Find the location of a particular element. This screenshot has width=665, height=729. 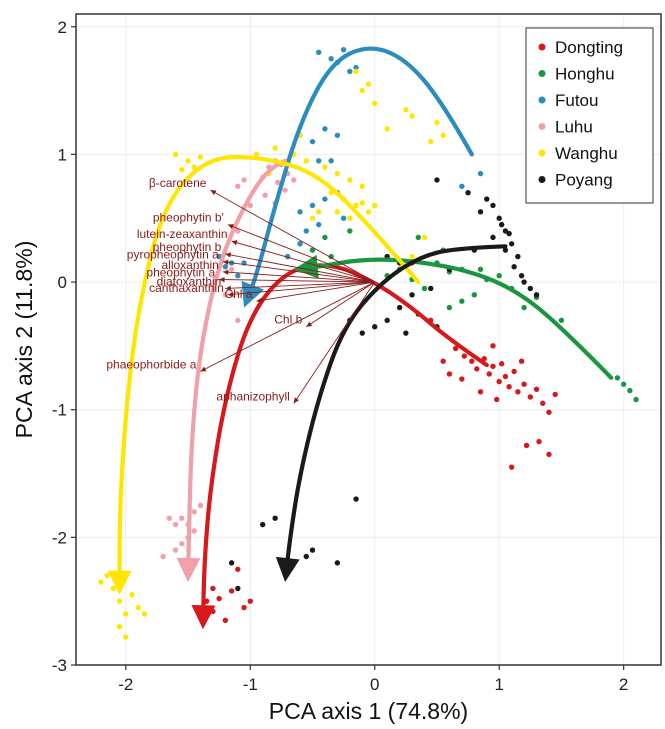

legend-label: Dongting is located at coordinates (589, 47).